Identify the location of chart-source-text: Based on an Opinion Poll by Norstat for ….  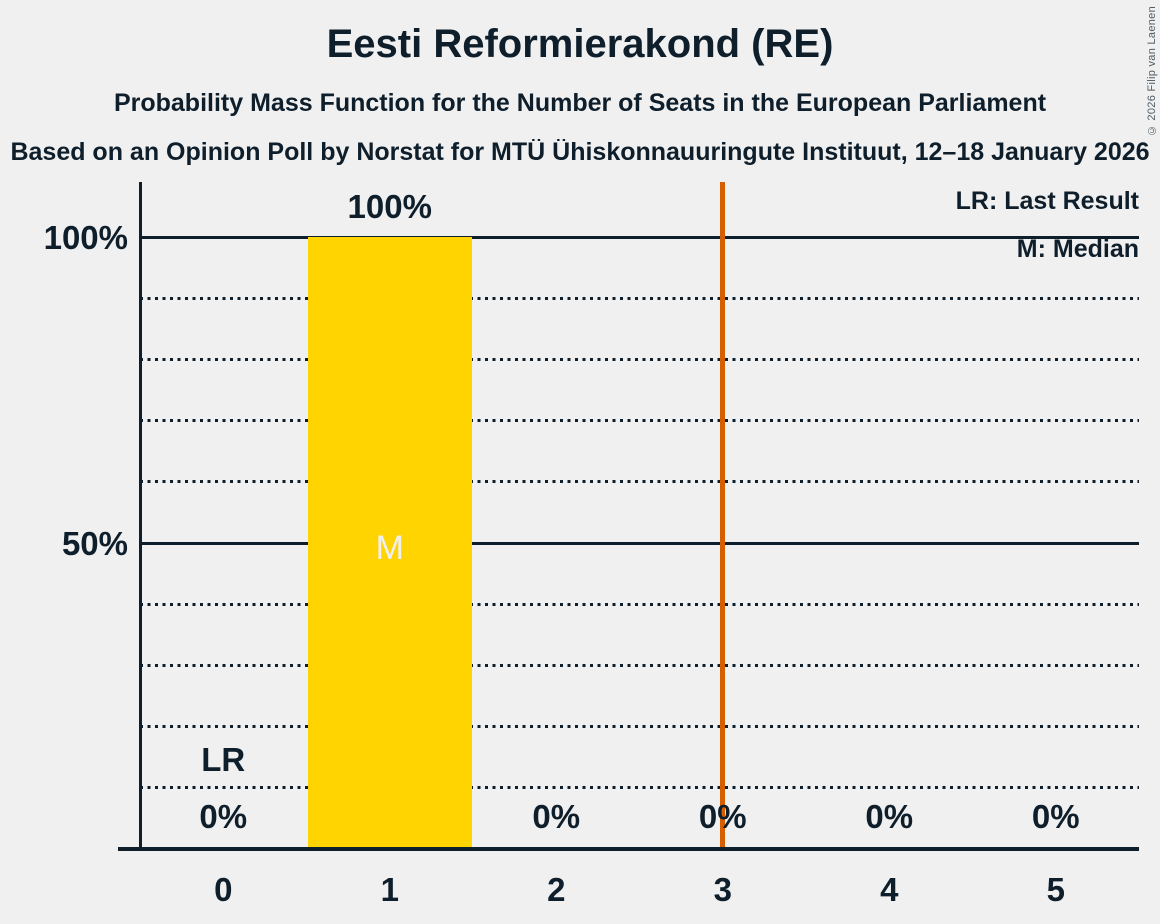
(580, 152).